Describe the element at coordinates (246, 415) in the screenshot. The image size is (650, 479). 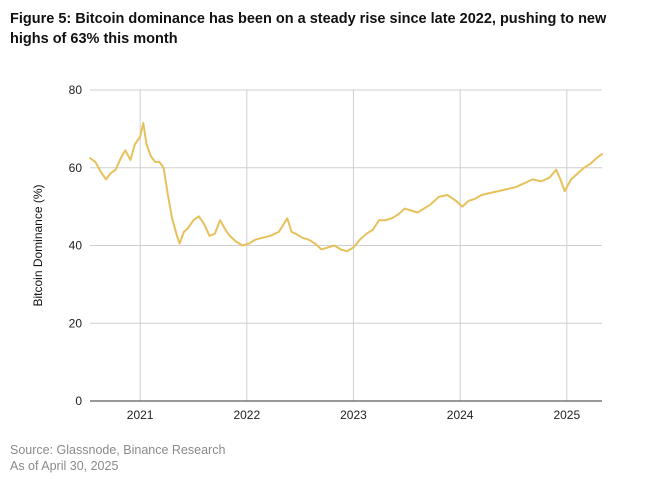
I see `x-tick-label: 2022` at that location.